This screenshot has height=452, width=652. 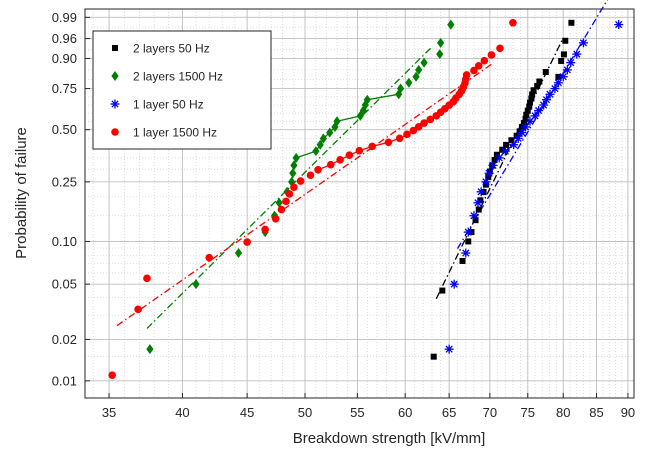 I want to click on y-tick-label: 0.90, so click(x=64, y=58).